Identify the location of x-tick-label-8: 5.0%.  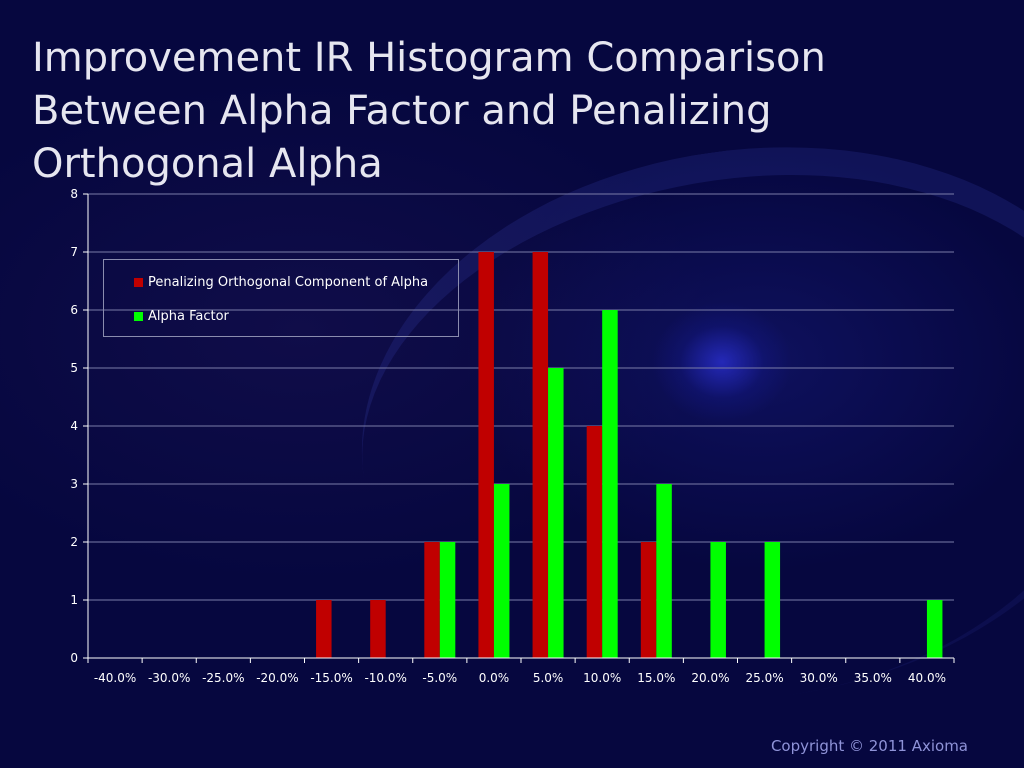
(548, 678).